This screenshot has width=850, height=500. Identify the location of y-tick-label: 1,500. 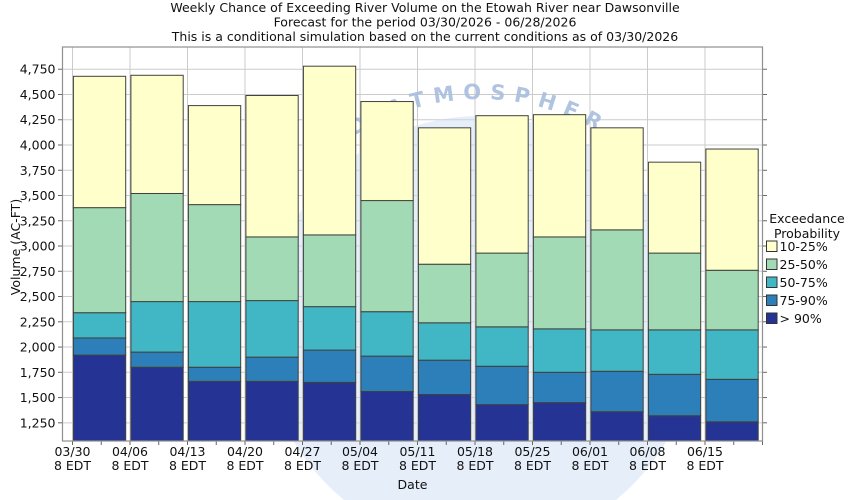
(38, 397).